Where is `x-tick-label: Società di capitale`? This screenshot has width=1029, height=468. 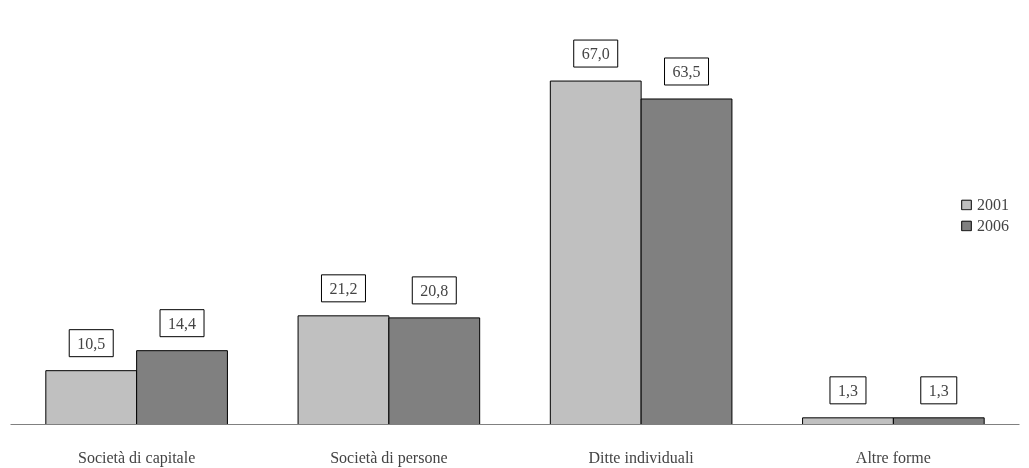
x-tick-label: Società di capitale is located at coordinates (136, 457).